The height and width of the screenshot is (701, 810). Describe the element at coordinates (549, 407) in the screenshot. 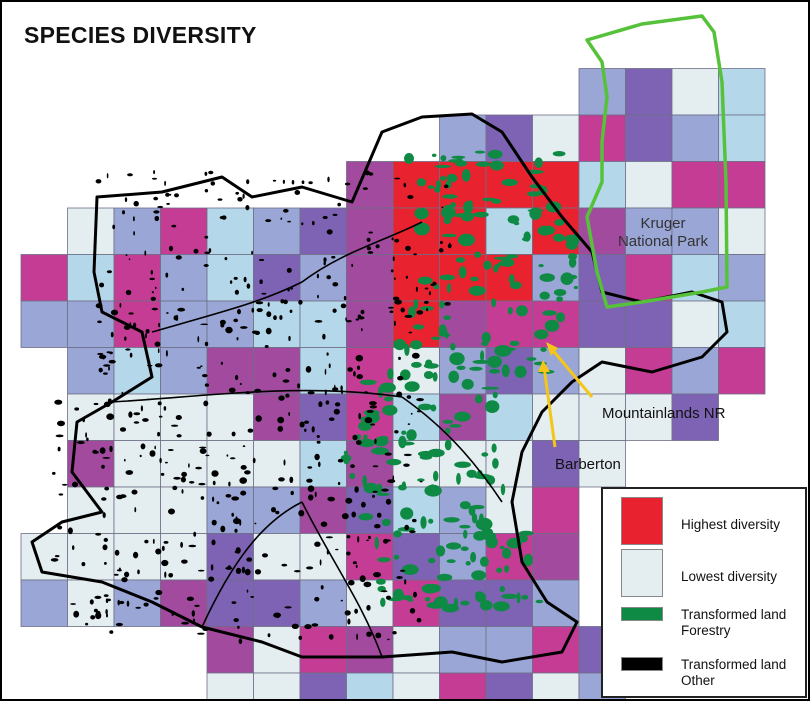

I see `barberton-arrow` at that location.